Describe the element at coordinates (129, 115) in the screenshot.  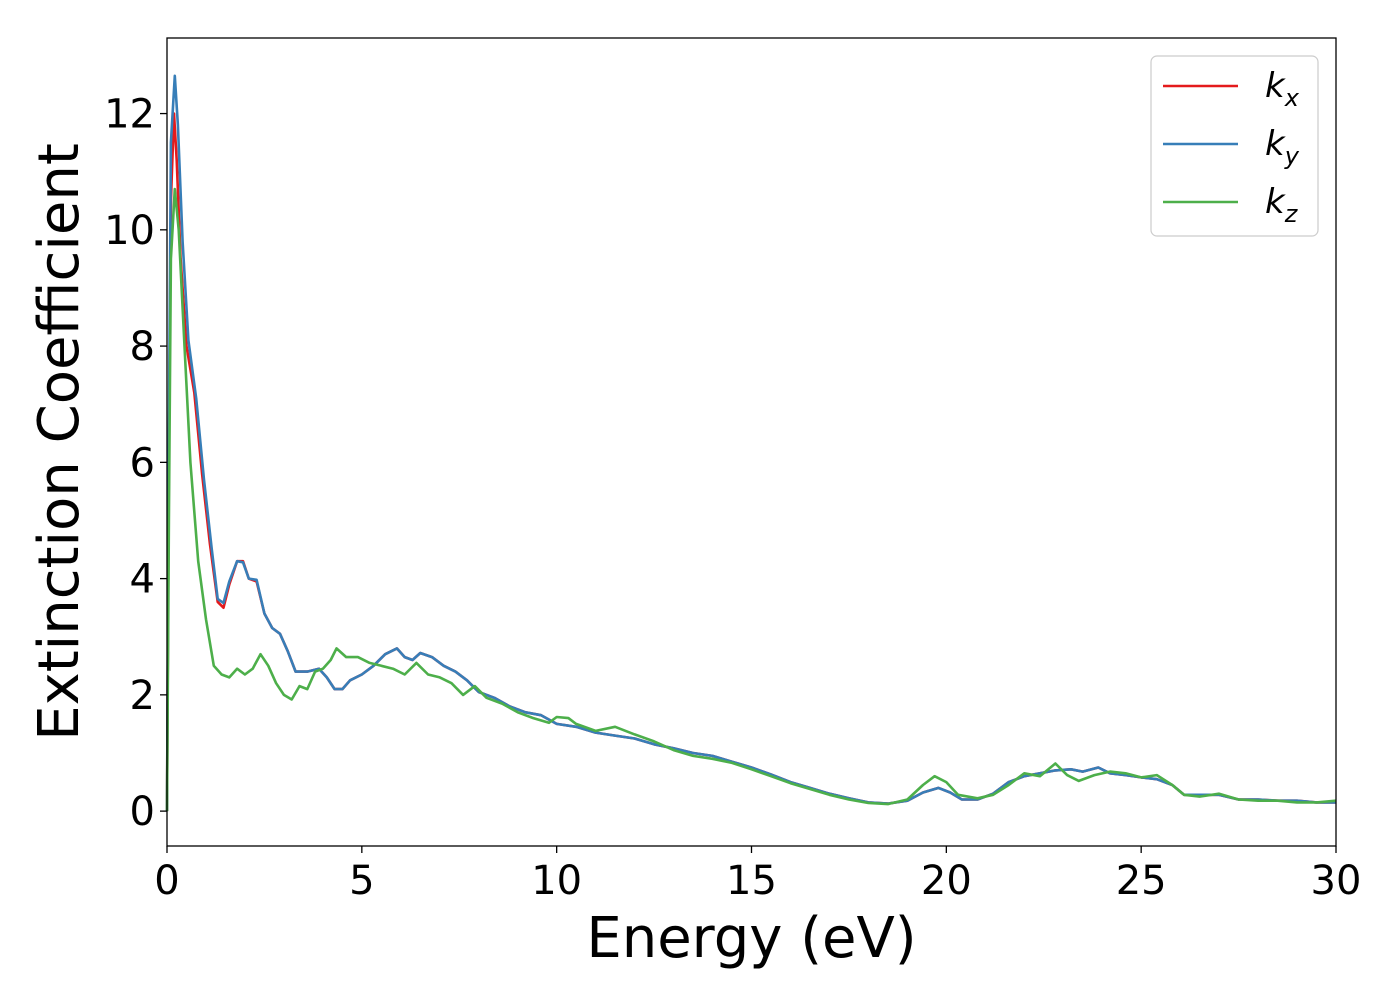
I see `y-tick-label: 12` at that location.